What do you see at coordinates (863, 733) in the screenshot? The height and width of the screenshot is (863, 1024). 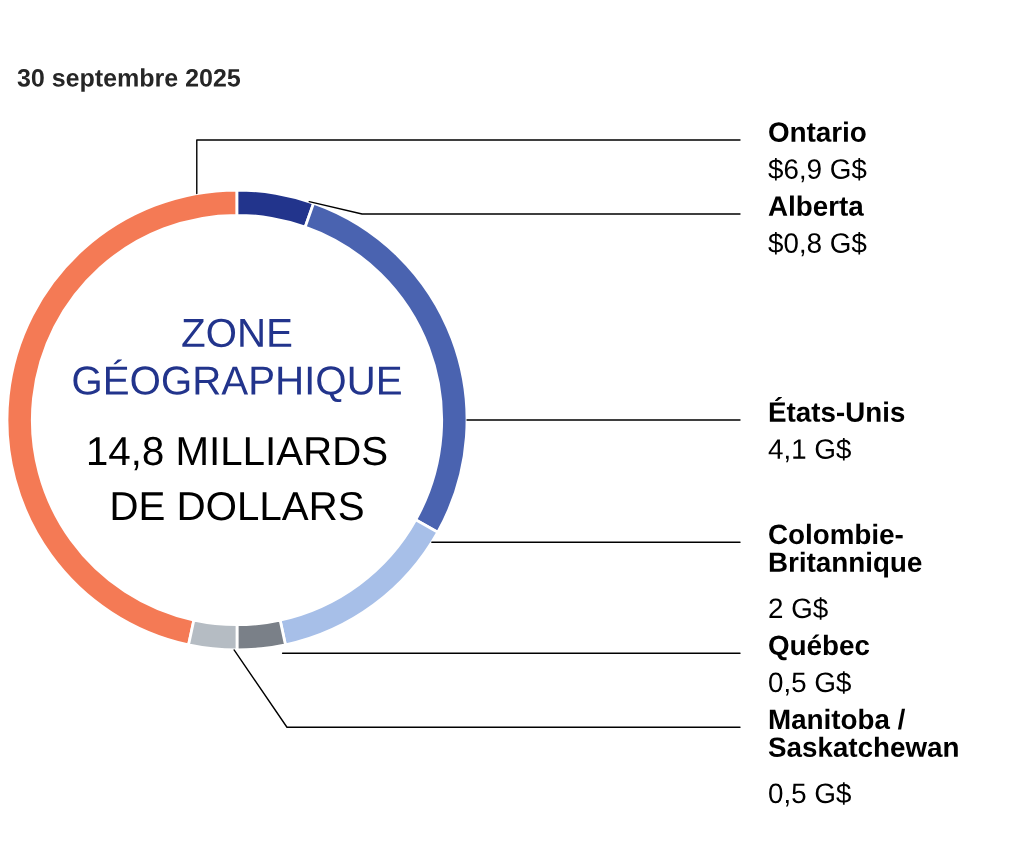 I see `slice-label: Manitoba / Saskatchewan` at bounding box center [863, 733].